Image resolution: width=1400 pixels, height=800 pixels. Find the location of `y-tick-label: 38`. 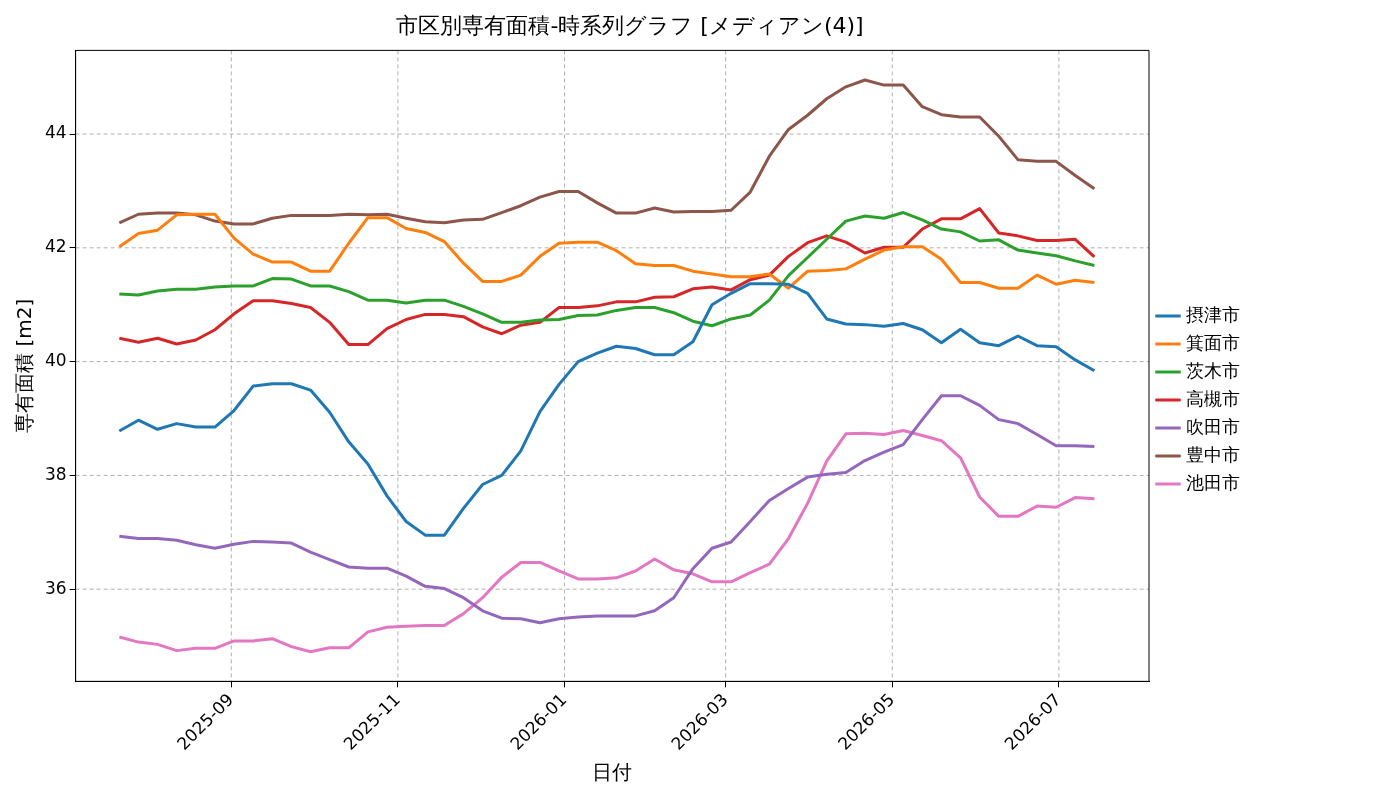

y-tick-label: 38 is located at coordinates (55, 473).